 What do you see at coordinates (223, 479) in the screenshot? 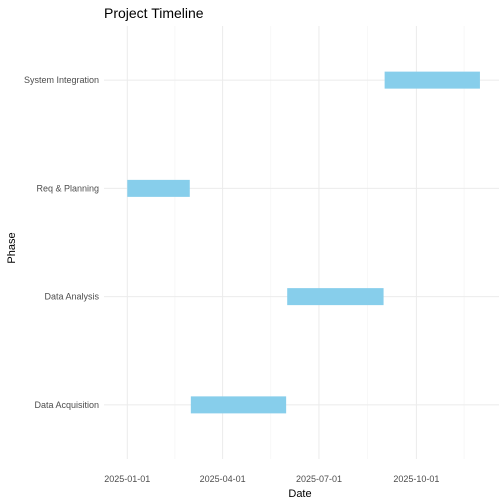
I see `x-tick-label: 2025-04-01` at bounding box center [223, 479].